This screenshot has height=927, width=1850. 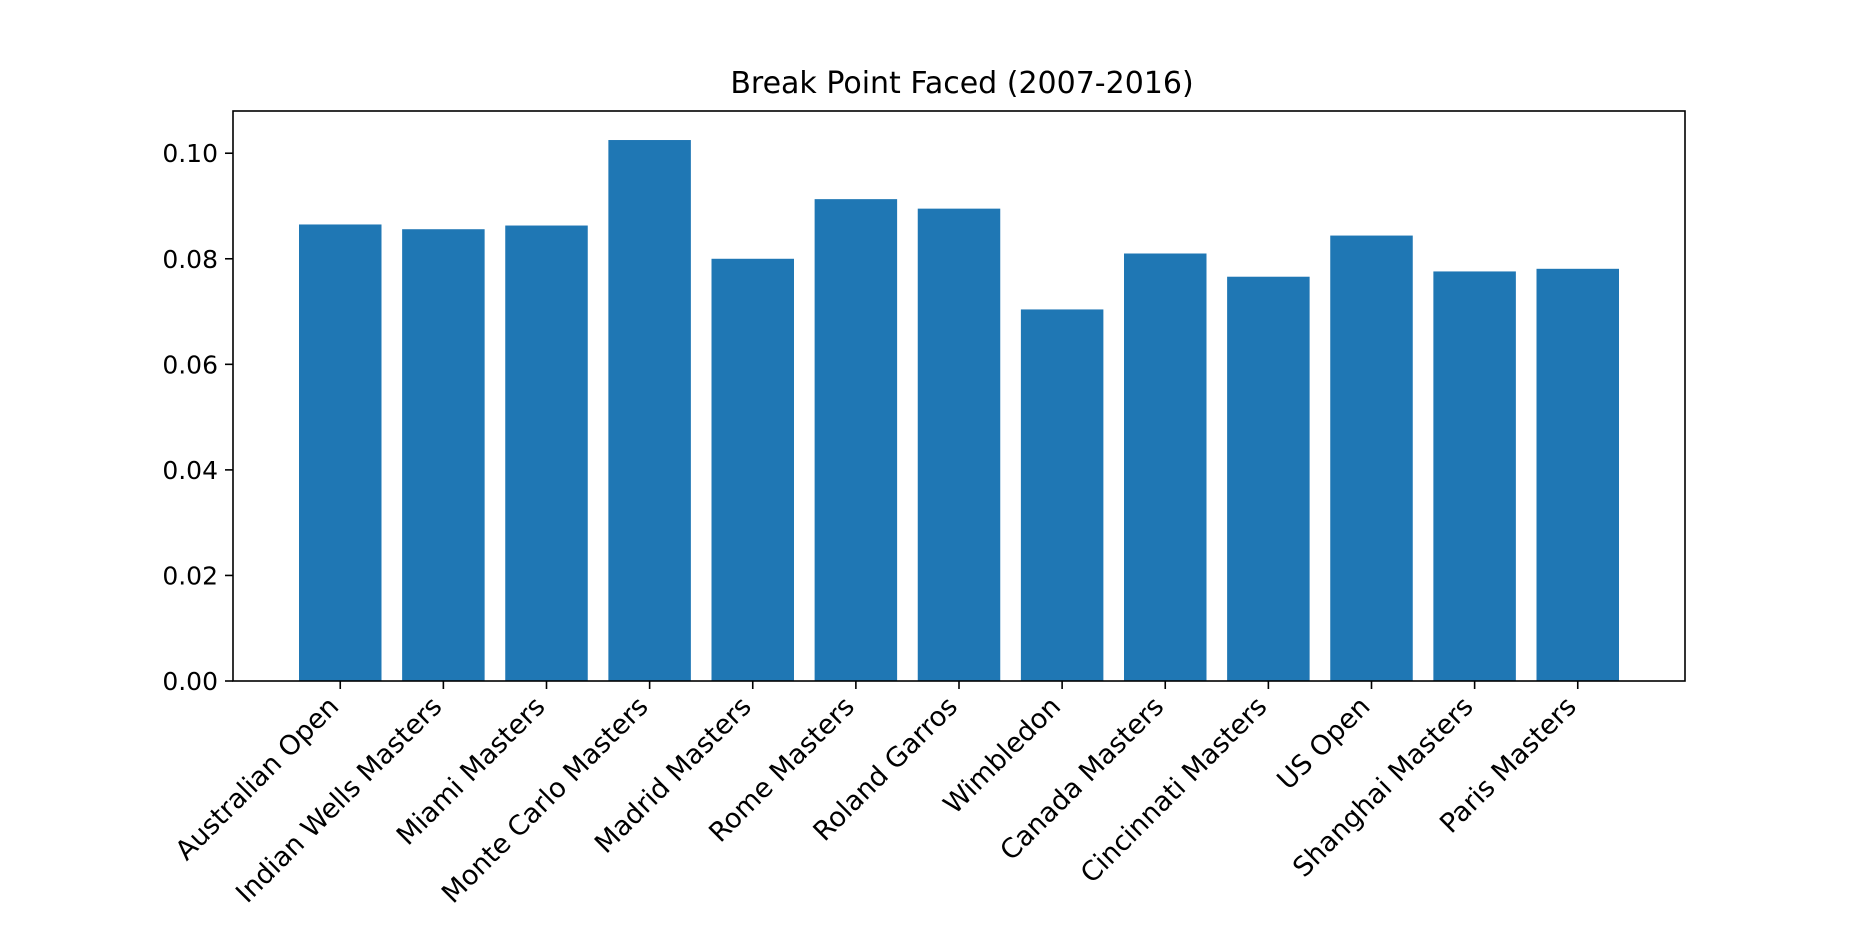 I want to click on y-tick-label: 0.06, so click(x=190, y=364).